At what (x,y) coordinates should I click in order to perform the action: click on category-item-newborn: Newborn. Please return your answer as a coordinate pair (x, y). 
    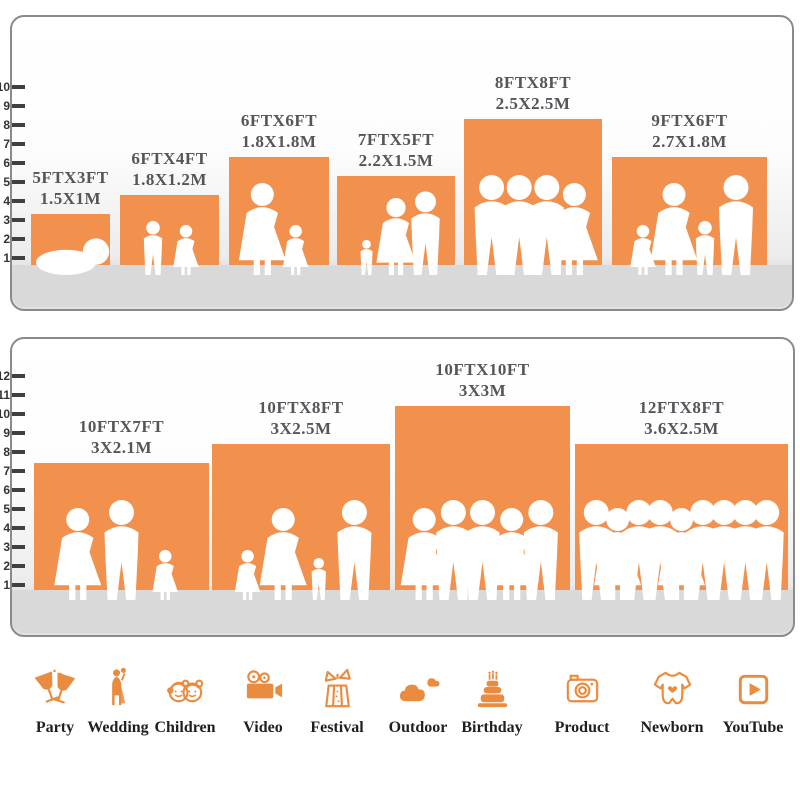
    Looking at the image, I should click on (672, 701).